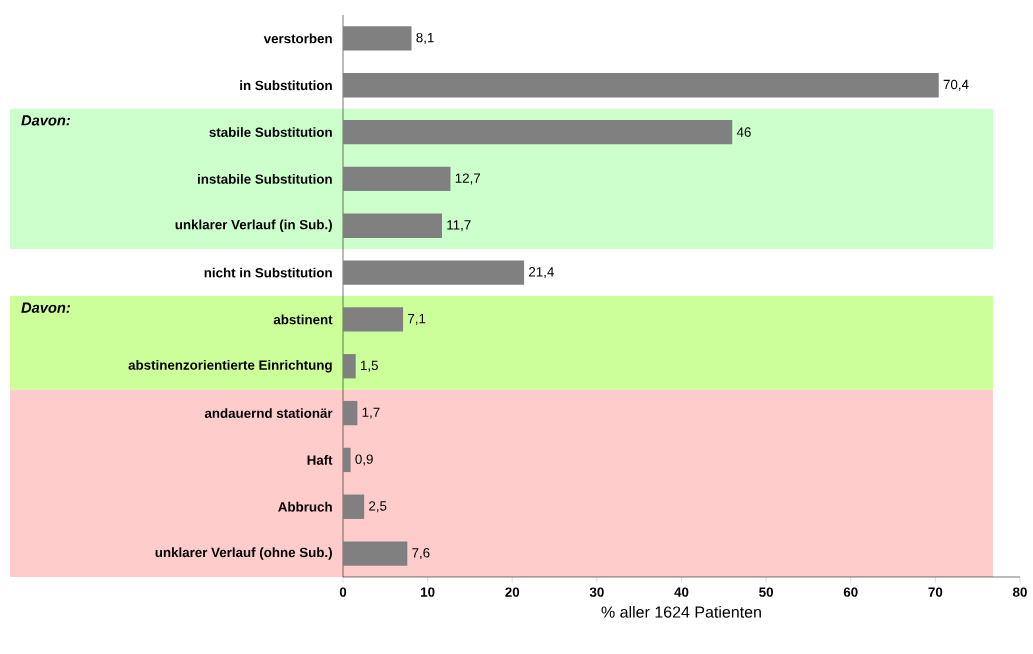 The image size is (1033, 654). Describe the element at coordinates (512, 592) in the screenshot. I see `x-tick-label: 20` at that location.